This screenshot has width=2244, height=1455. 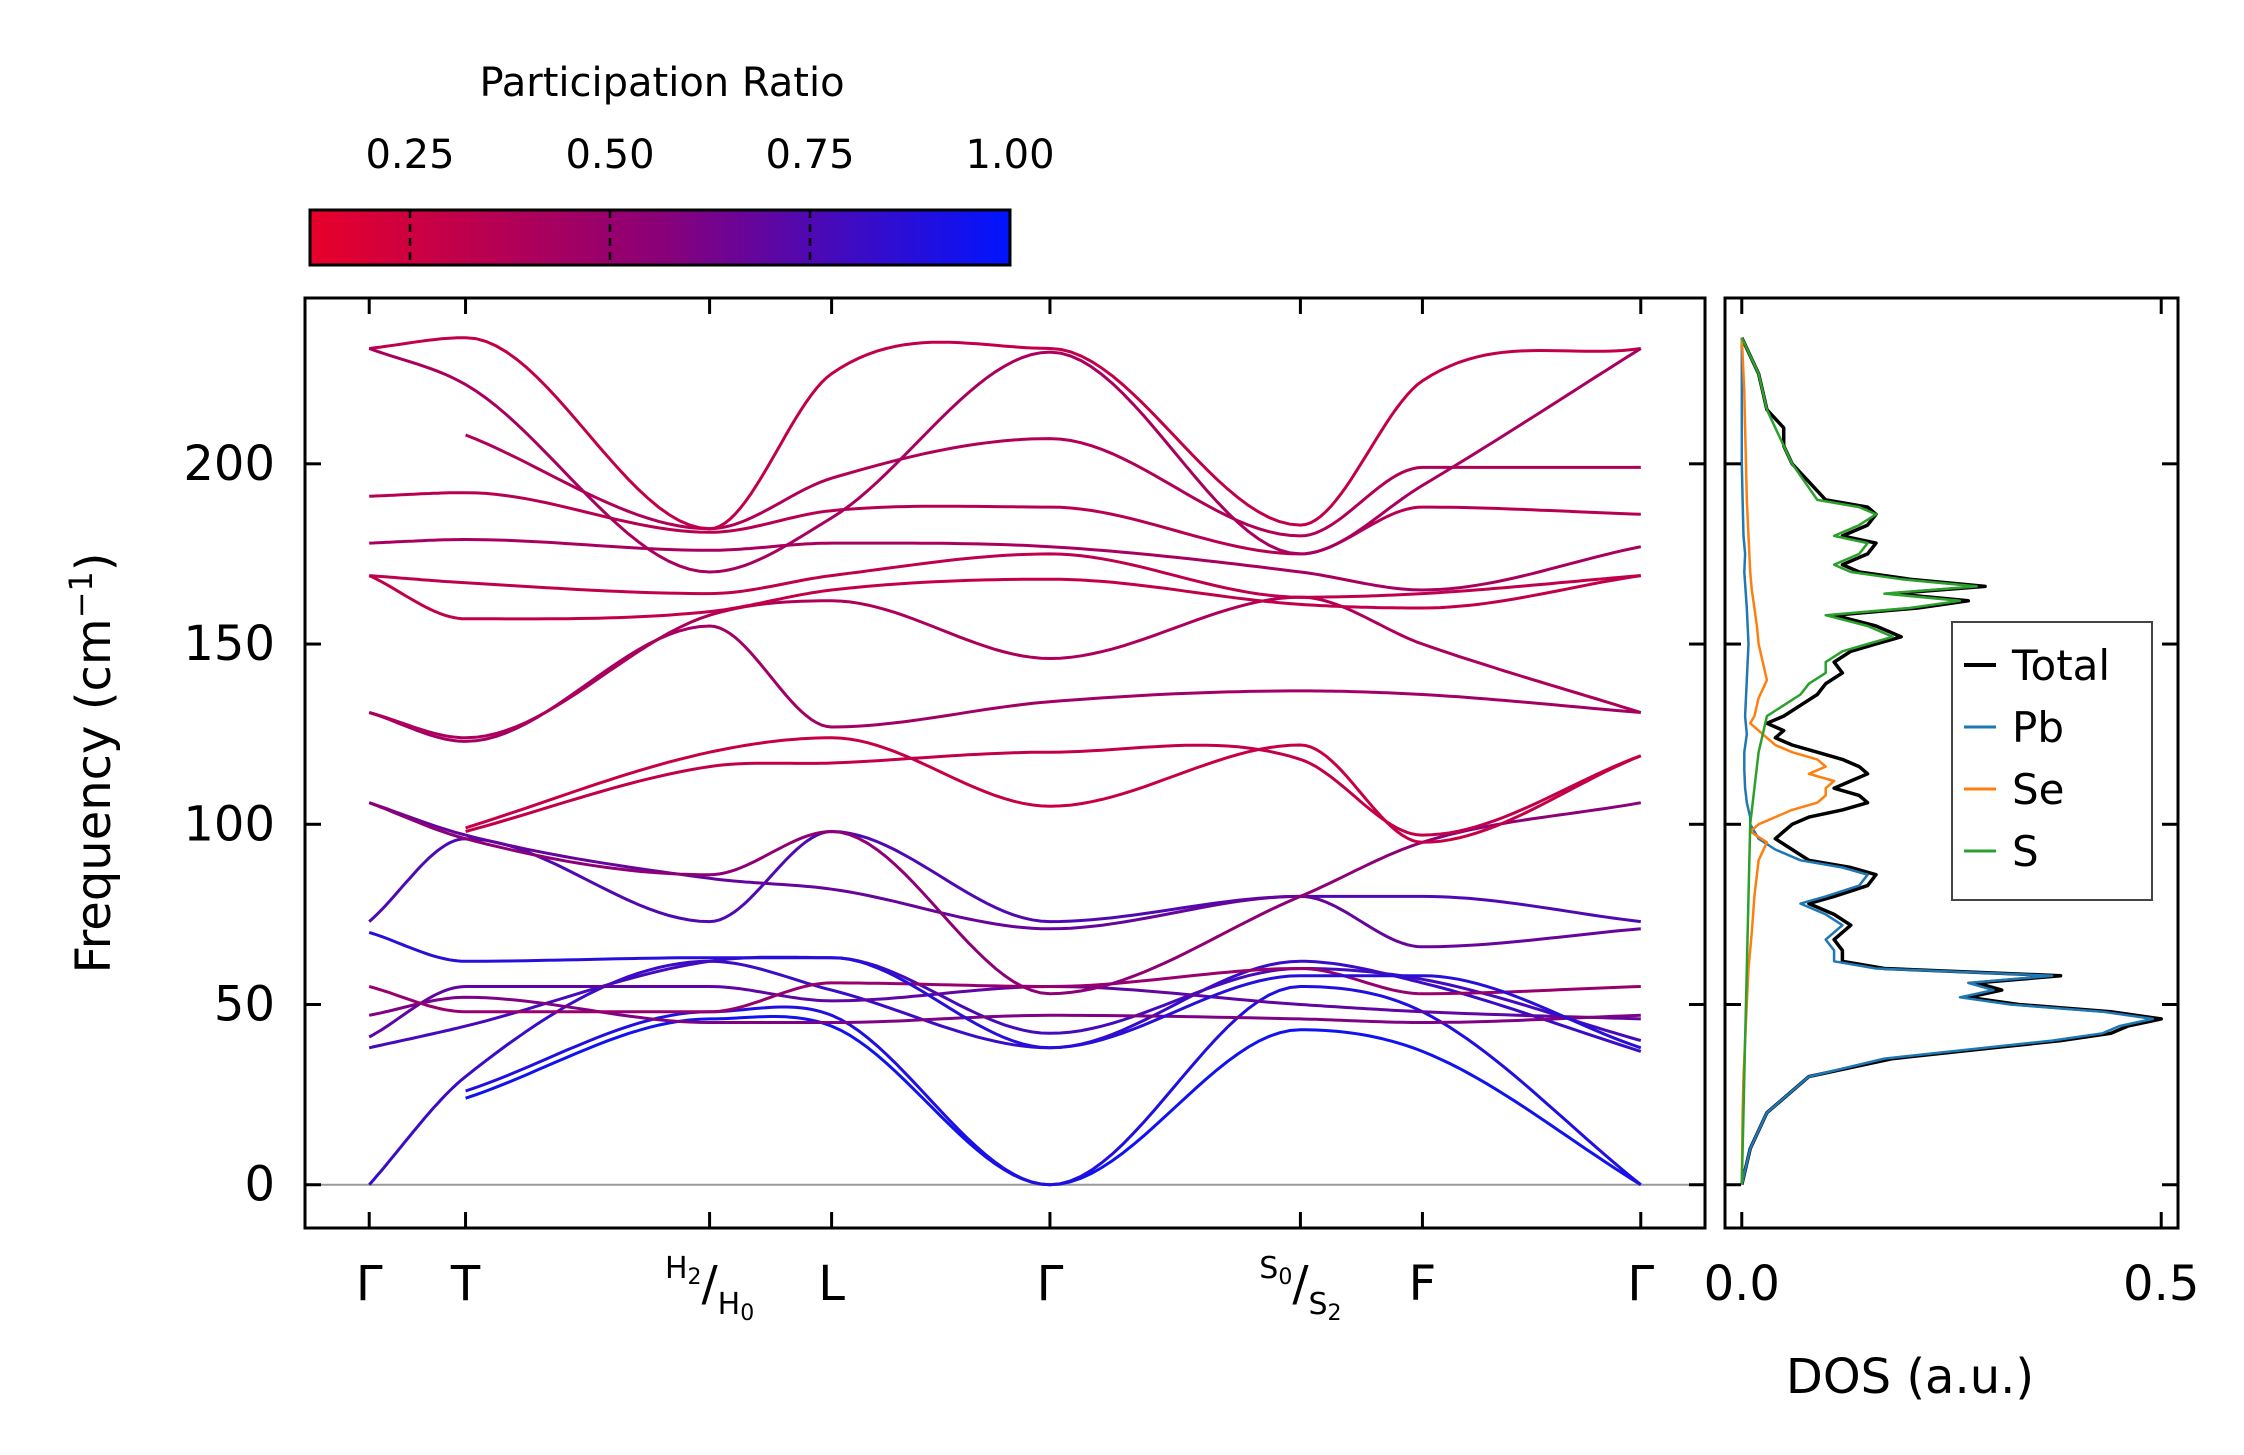 What do you see at coordinates (81, 594) in the screenshot?
I see `ylabel-superscript: −1` at bounding box center [81, 594].